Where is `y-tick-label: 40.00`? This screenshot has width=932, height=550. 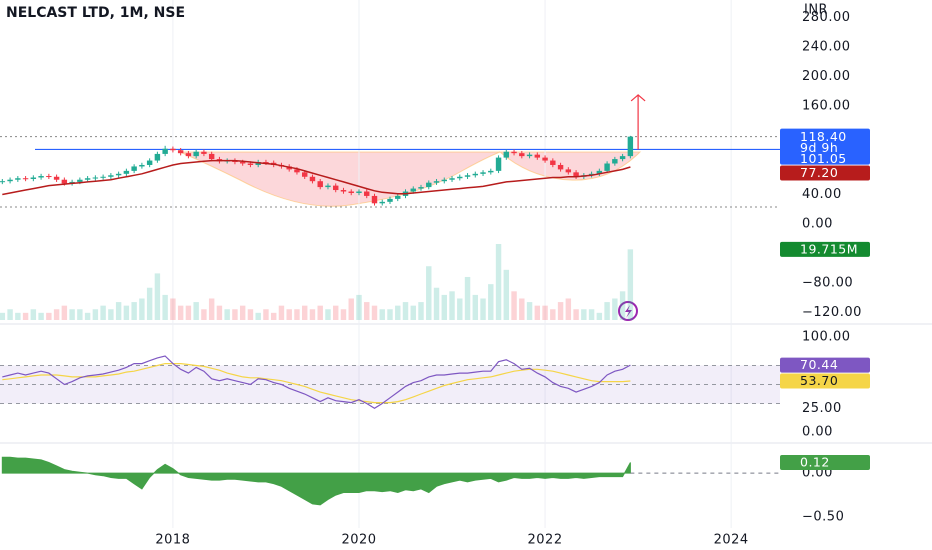 y-tick-label: 40.00 is located at coordinates (822, 194).